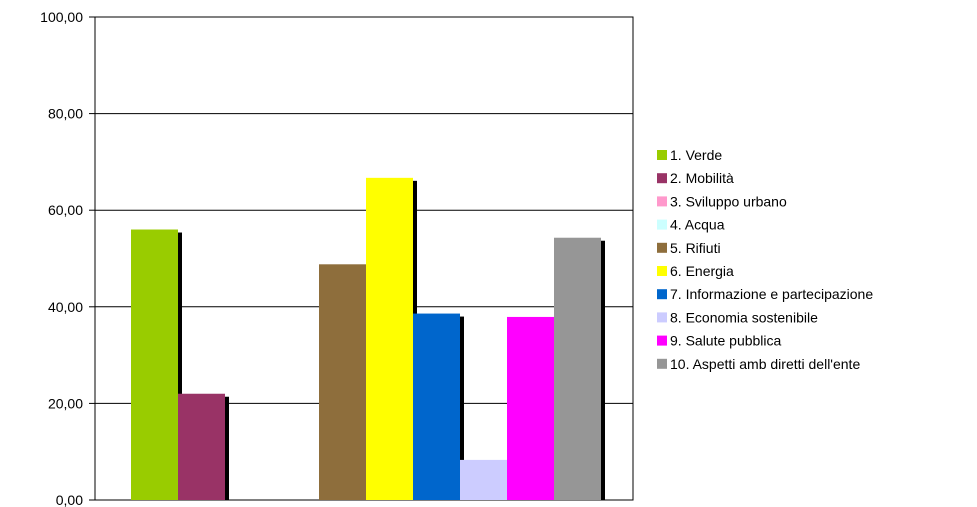 The height and width of the screenshot is (507, 977). What do you see at coordinates (65, 114) in the screenshot?
I see `y-tick-label: 80,00` at bounding box center [65, 114].